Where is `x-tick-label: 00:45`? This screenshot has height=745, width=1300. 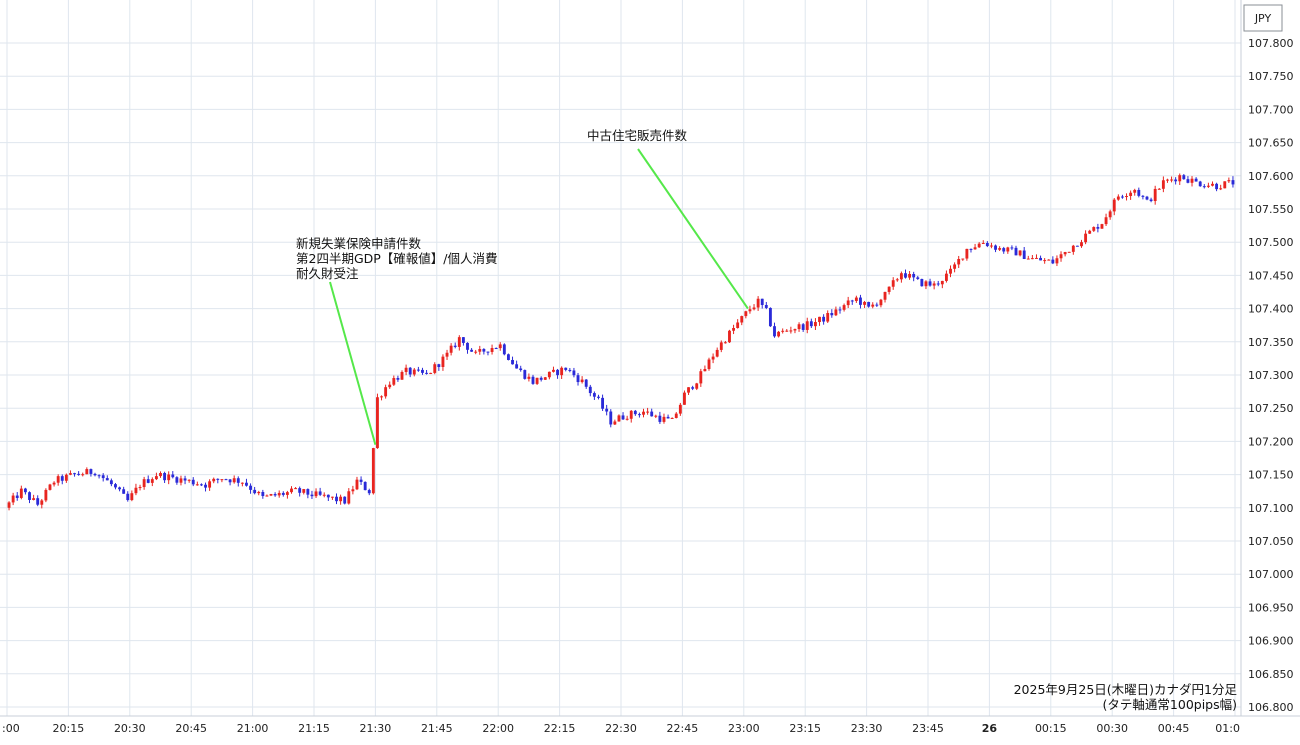
x-tick-label: 00:45 is located at coordinates (1174, 728).